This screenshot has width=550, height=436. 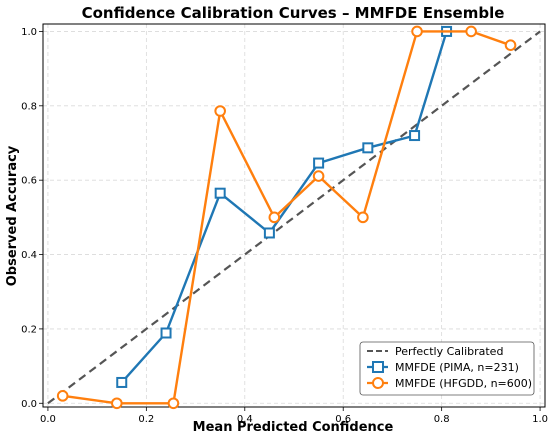 What do you see at coordinates (146, 419) in the screenshot?
I see `x-tick-label: 0.2` at bounding box center [146, 419].